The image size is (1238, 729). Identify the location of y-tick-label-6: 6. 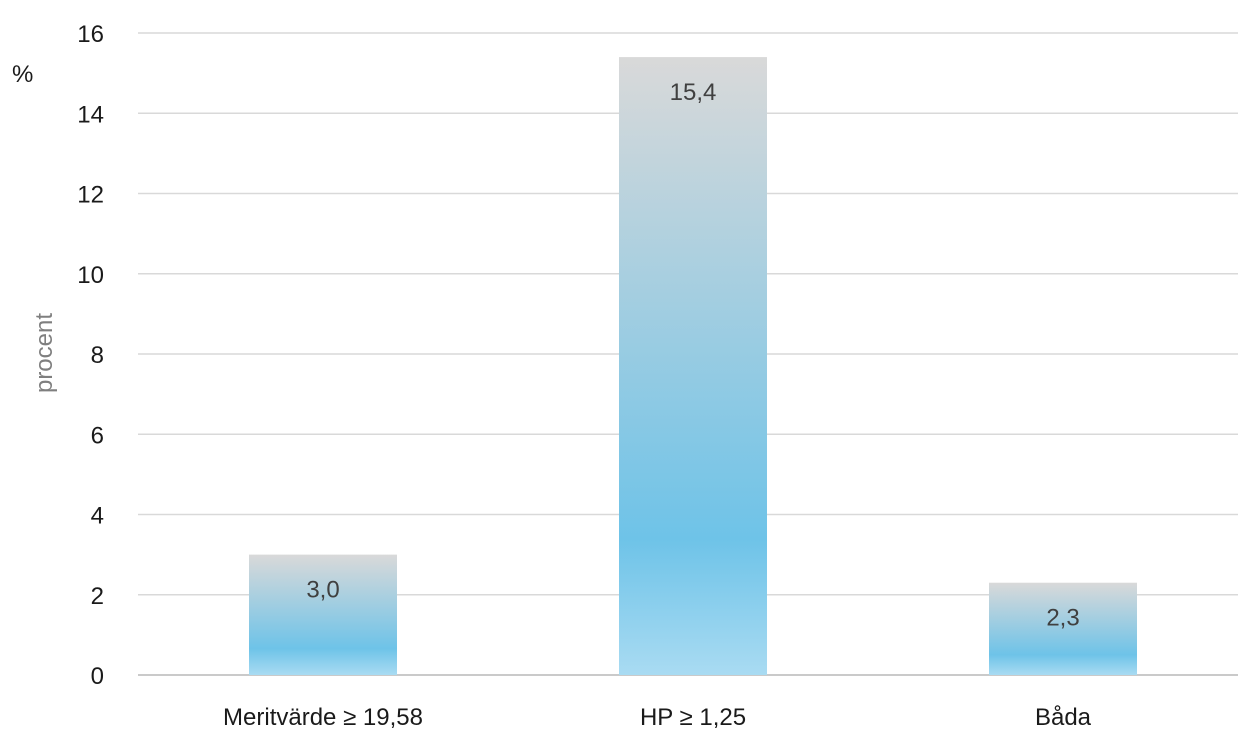
(97, 435).